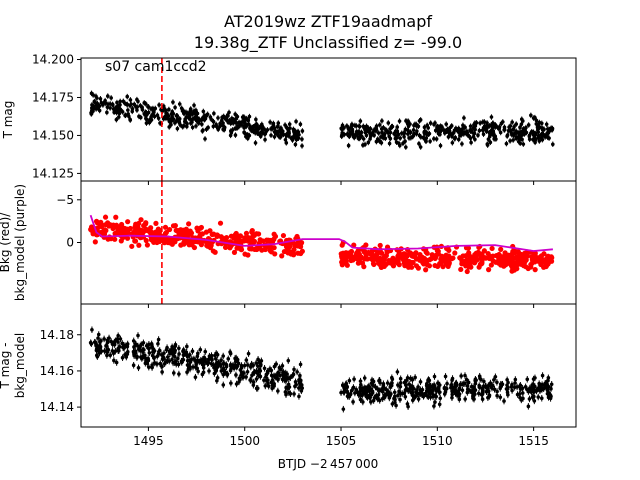 The height and width of the screenshot is (480, 640). Describe the element at coordinates (57, 335) in the screenshot. I see `y-tick-label: 14.18` at that location.